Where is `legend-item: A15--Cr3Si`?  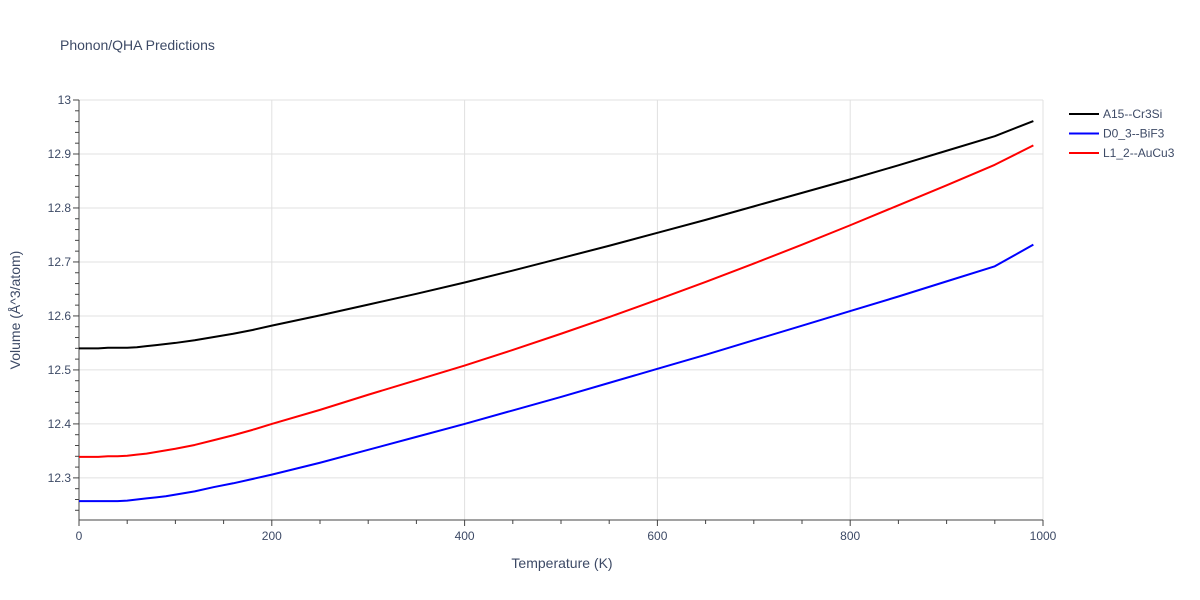 legend-item: A15--Cr3Si is located at coordinates (1115, 114).